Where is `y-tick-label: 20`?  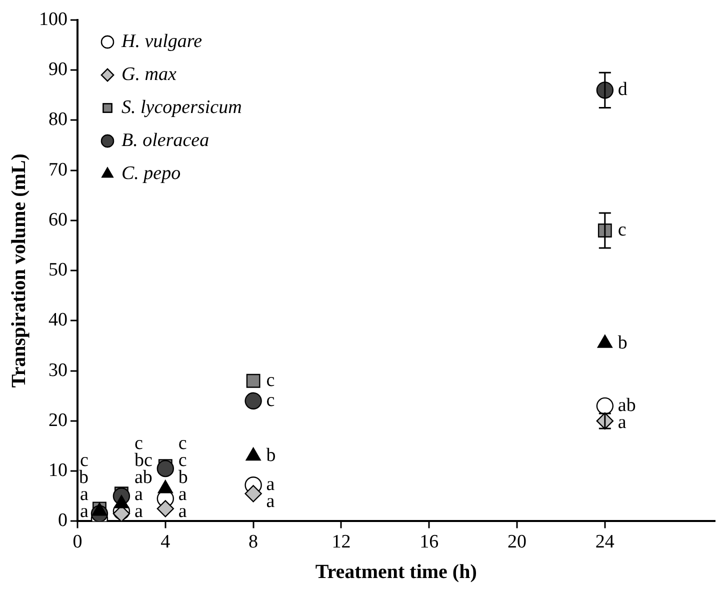 y-tick-label: 20 is located at coordinates (58, 420).